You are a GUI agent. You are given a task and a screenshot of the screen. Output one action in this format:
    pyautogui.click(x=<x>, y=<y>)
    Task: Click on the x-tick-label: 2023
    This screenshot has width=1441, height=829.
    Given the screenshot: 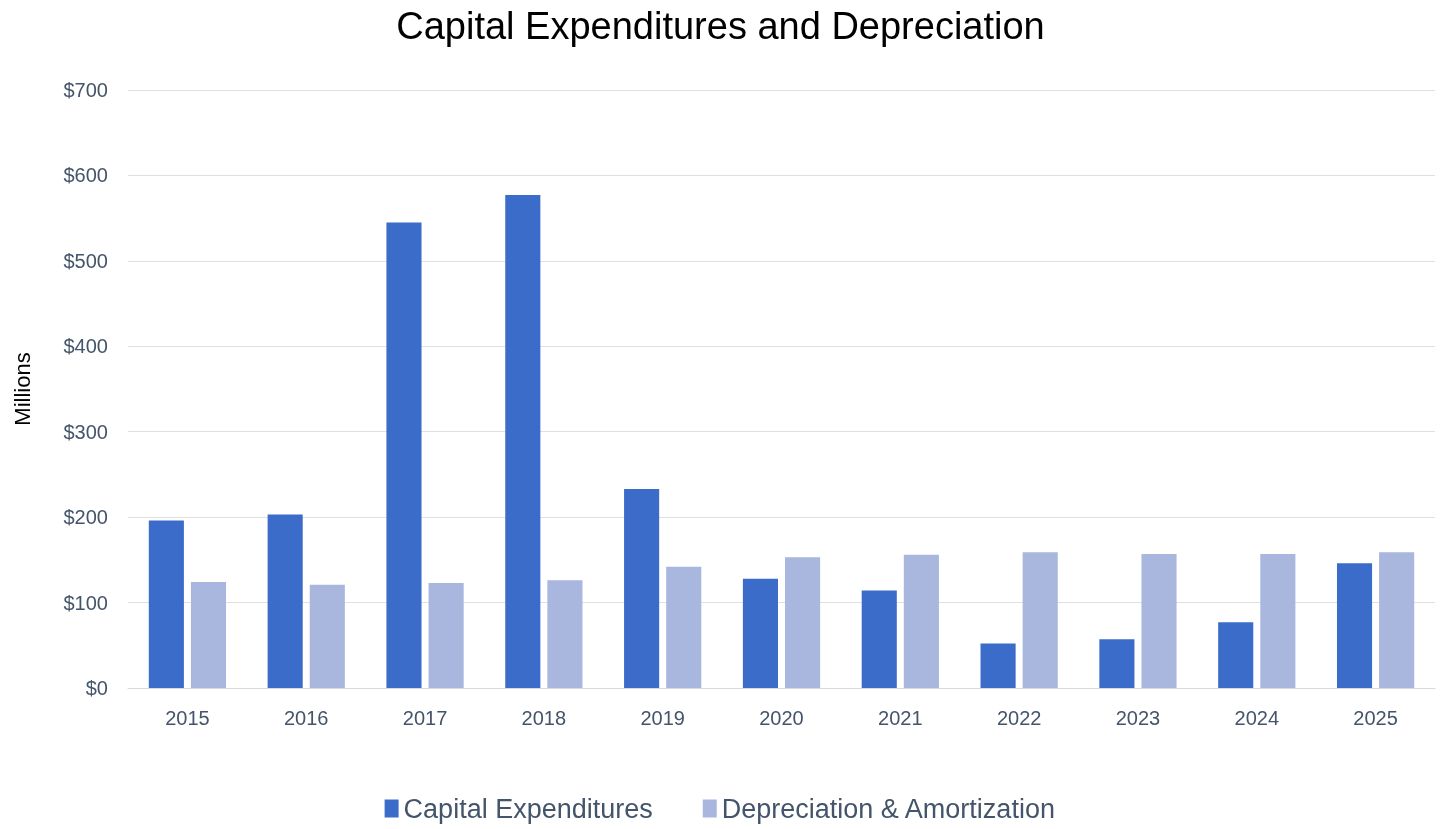 What is the action you would take?
    pyautogui.click(x=1138, y=718)
    